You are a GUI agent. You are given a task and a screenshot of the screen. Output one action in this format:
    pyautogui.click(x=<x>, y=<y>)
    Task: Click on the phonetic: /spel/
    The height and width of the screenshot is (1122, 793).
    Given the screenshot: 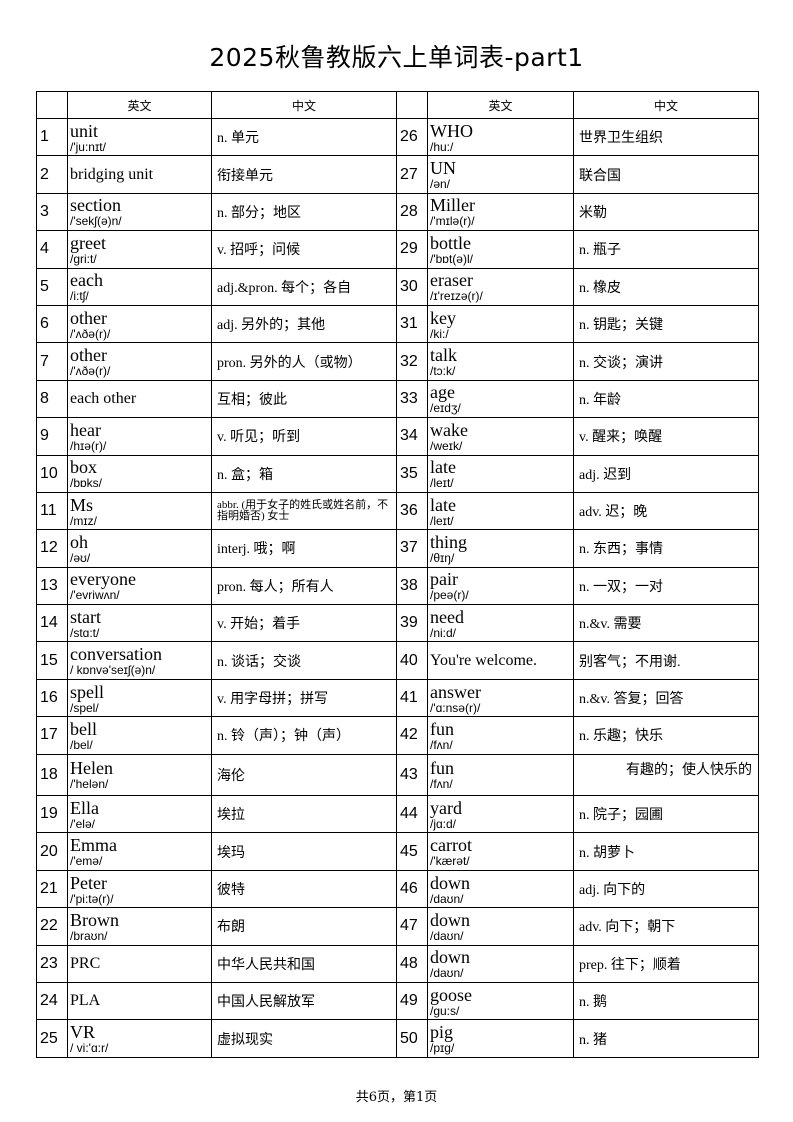 What is the action you would take?
    pyautogui.click(x=84, y=707)
    